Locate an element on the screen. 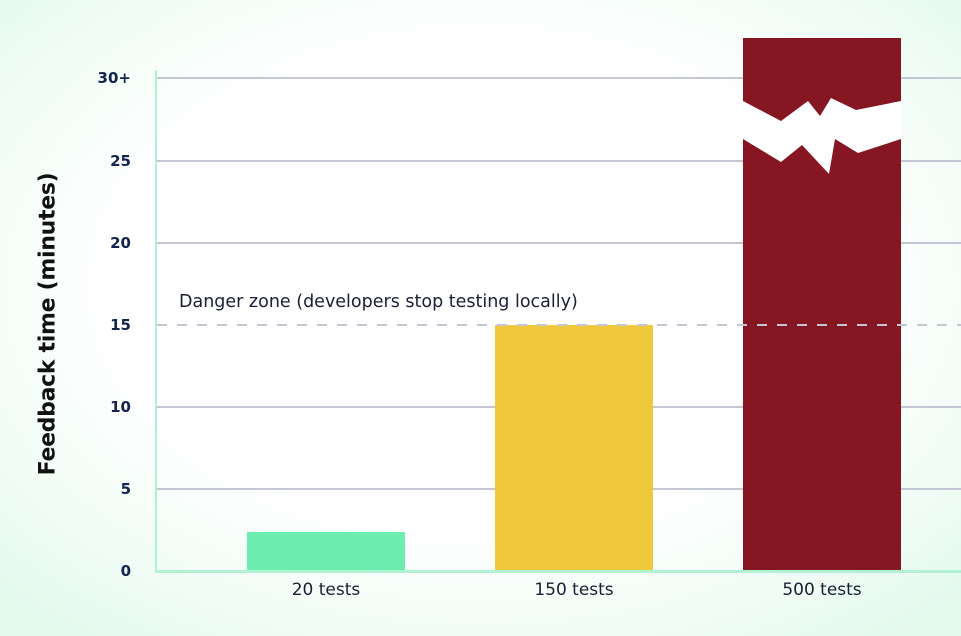 The image size is (961, 636). y-tick-25: 25 is located at coordinates (120, 161).